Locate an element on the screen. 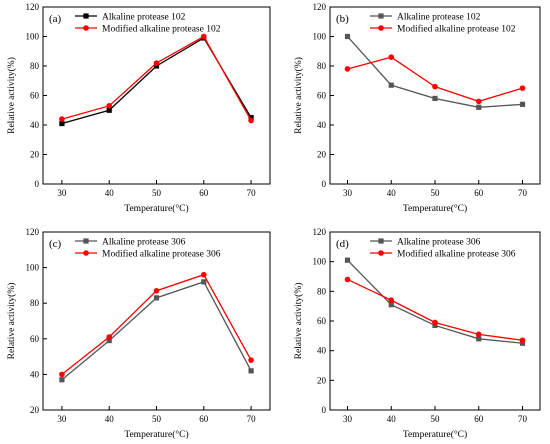 The height and width of the screenshot is (444, 550). legend-entry: Alkaline protease 102 is located at coordinates (425, 18).